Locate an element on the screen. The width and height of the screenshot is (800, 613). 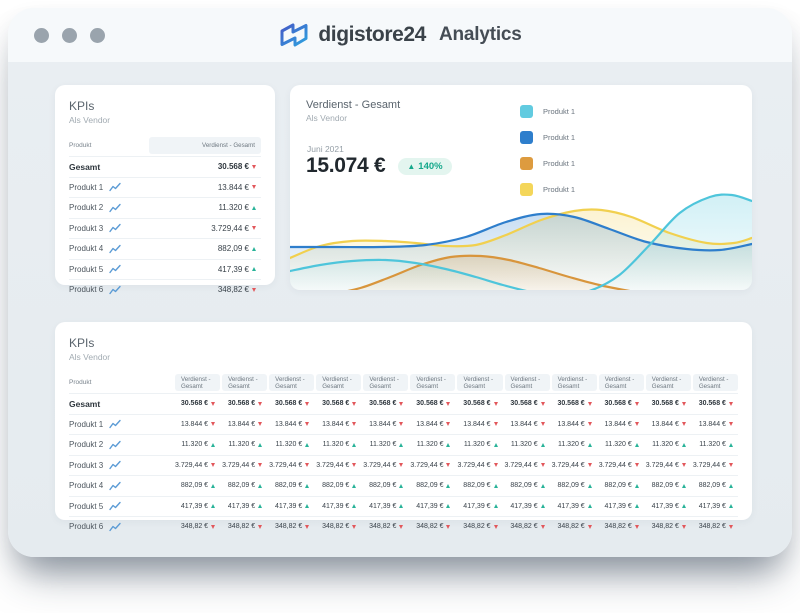
chart-series-line is located at coordinates (521, 234).